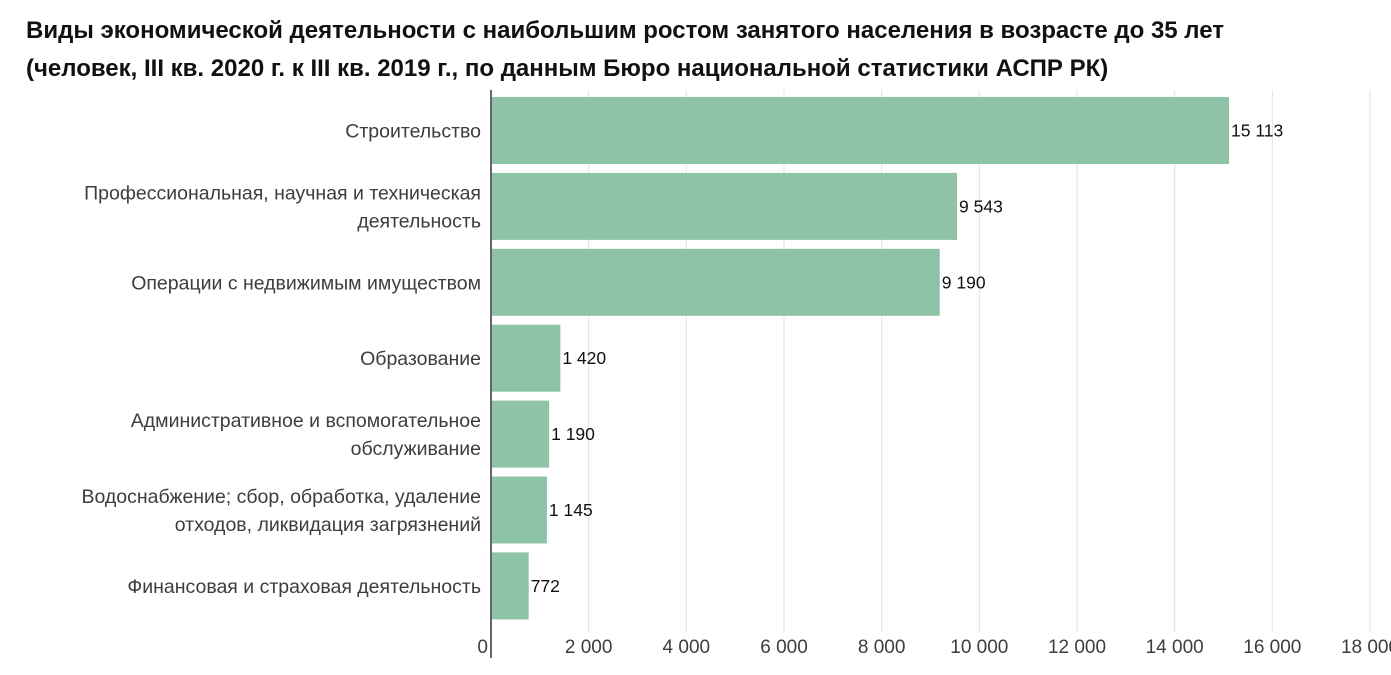  I want to click on category-label: Операции с недвижимым имуществом, so click(306, 283).